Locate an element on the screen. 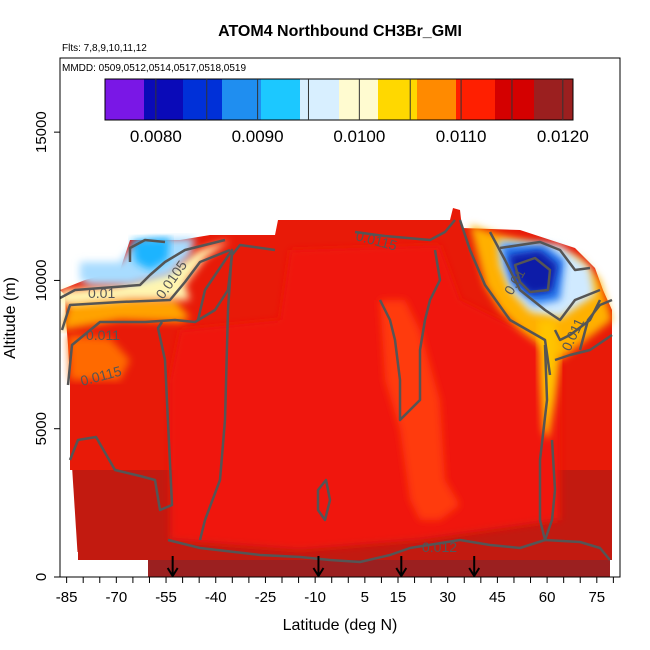  x-tick-label: 75 is located at coordinates (596, 597).